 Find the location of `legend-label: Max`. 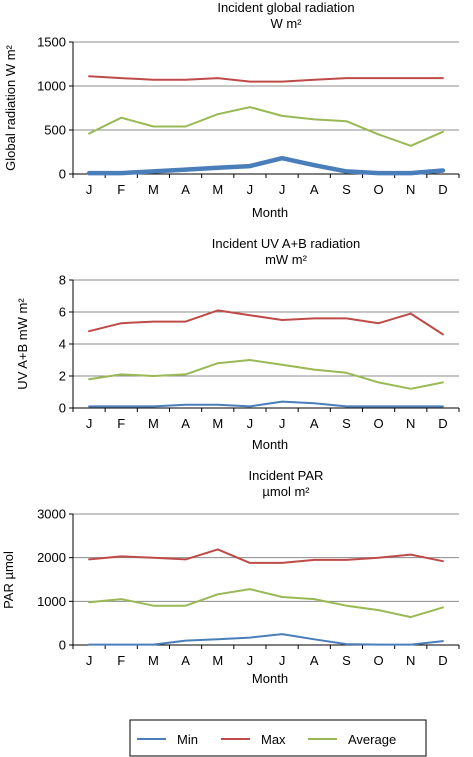

legend-label: Max is located at coordinates (273, 739).